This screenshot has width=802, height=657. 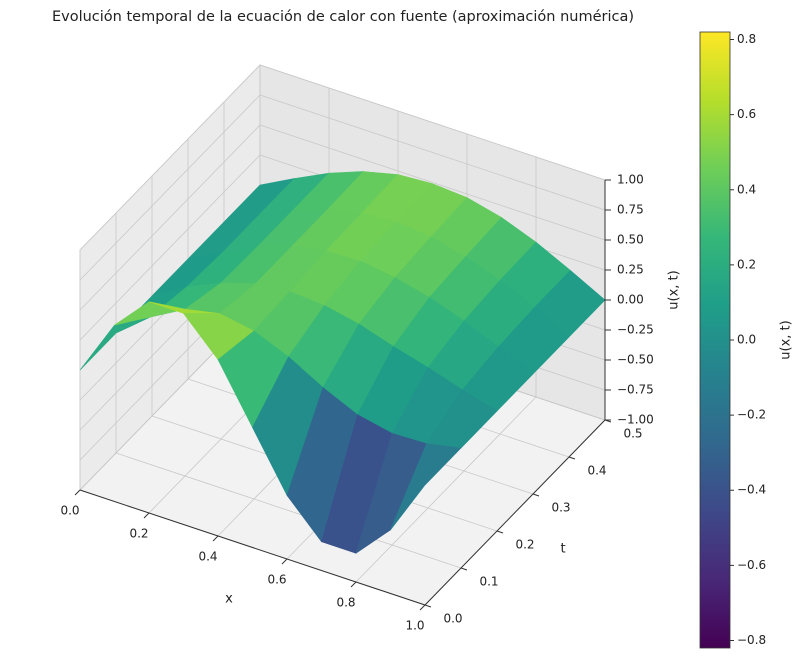 What do you see at coordinates (229, 599) in the screenshot?
I see `x-axis-label: x` at bounding box center [229, 599].